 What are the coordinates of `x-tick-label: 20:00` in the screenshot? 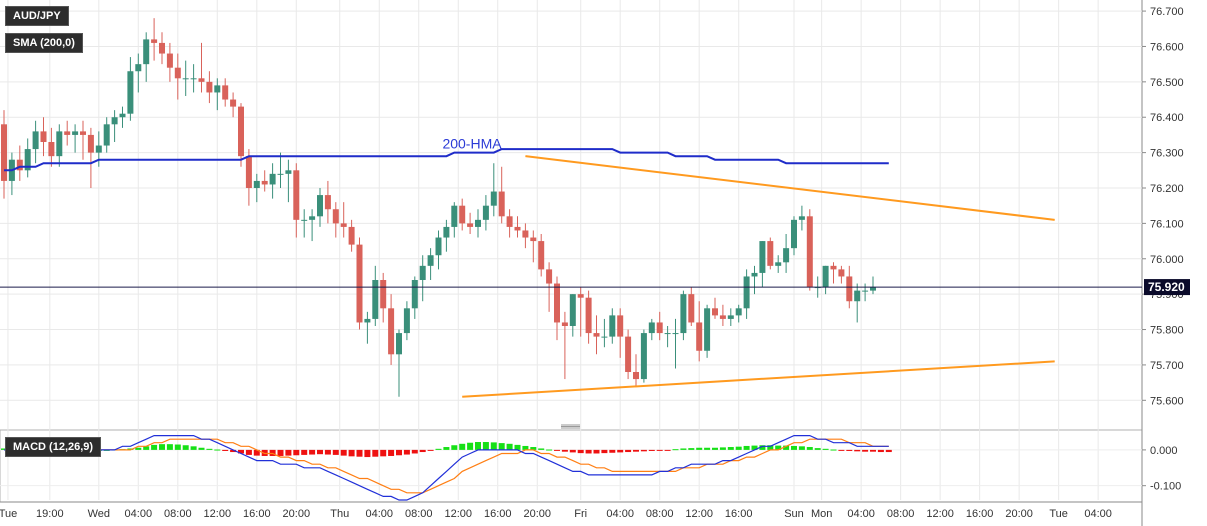 It's located at (537, 514).